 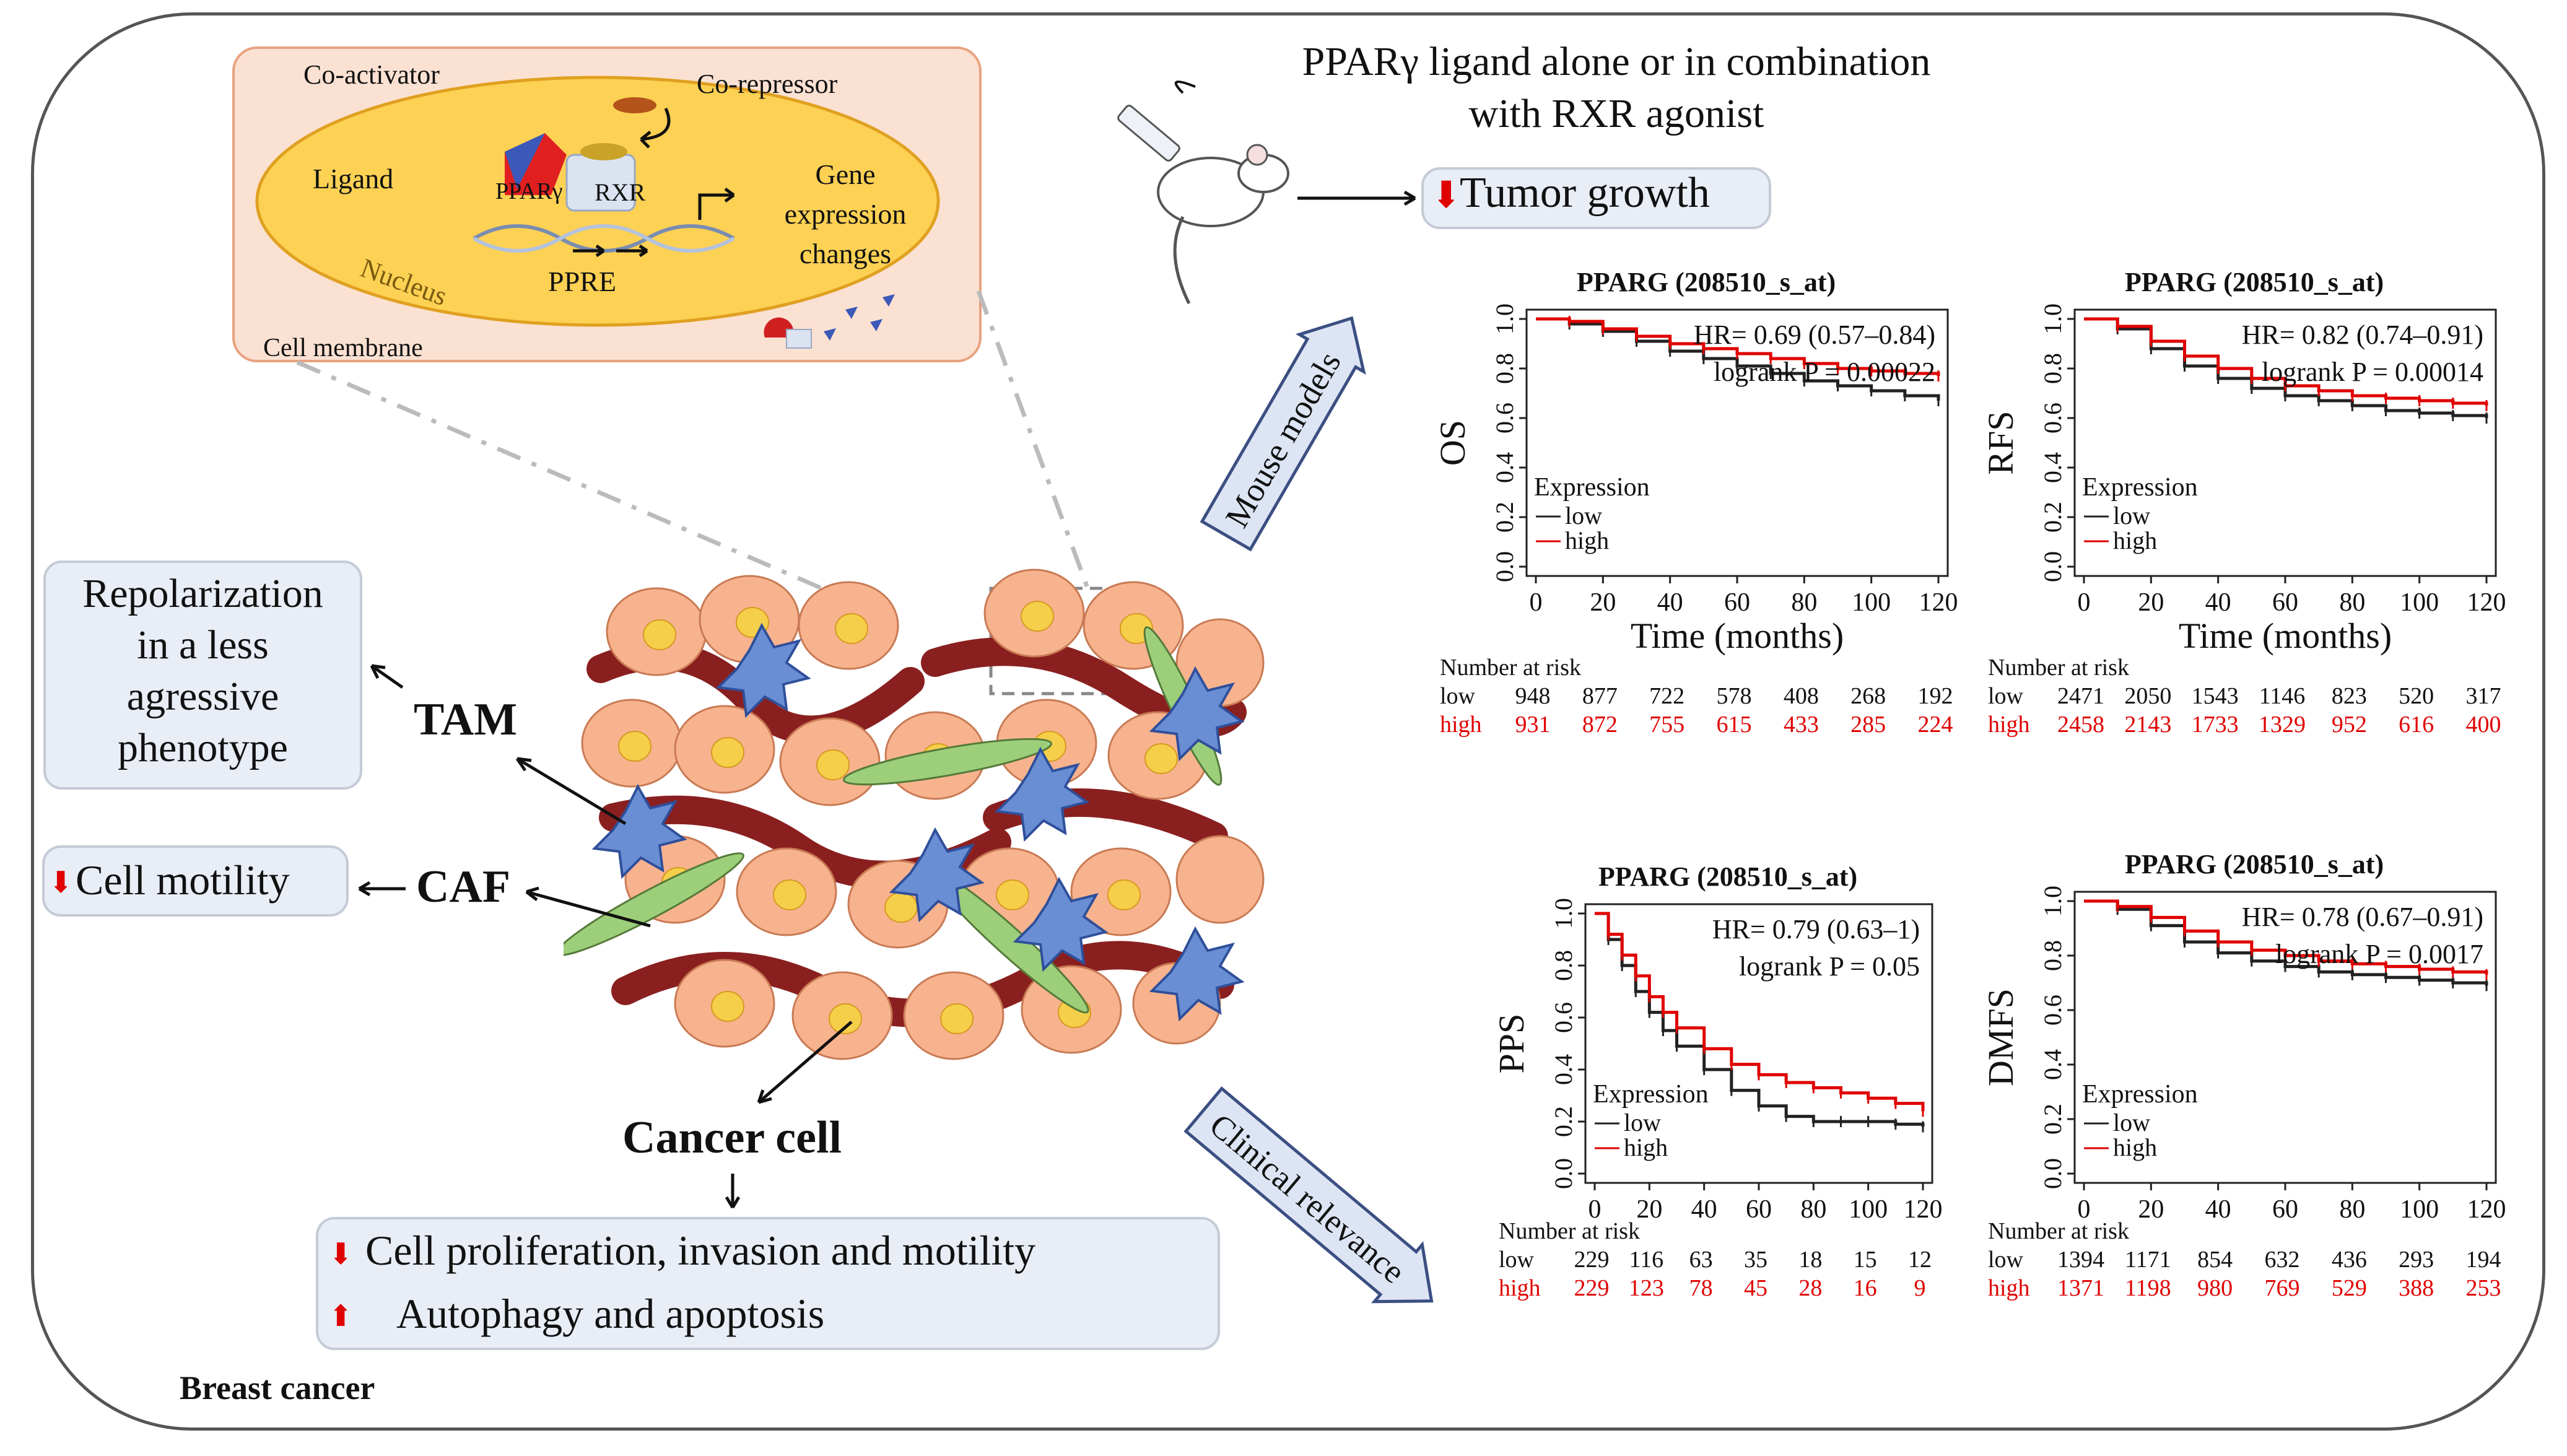 I want to click on cell-panel-art, so click(x=597, y=219).